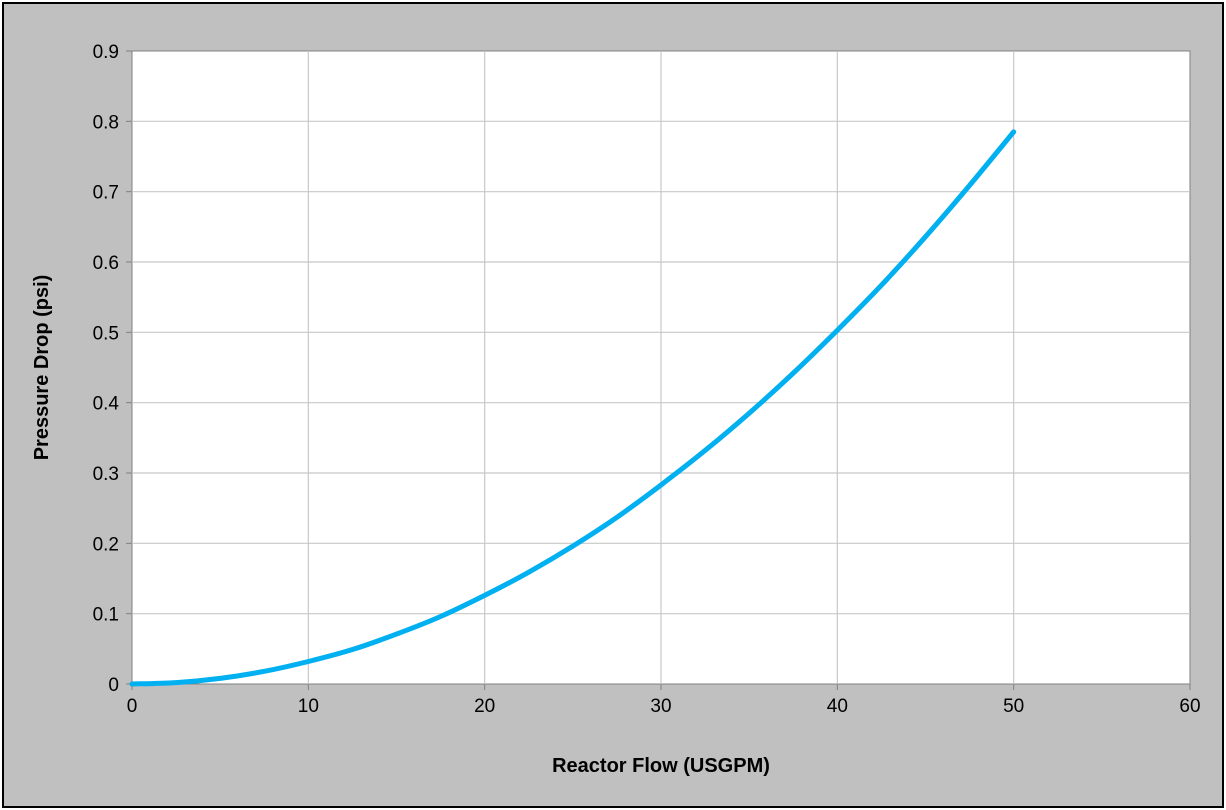 The image size is (1226, 810). What do you see at coordinates (661, 766) in the screenshot?
I see `x-axis-title: Reactor Flow (USGPM)` at bounding box center [661, 766].